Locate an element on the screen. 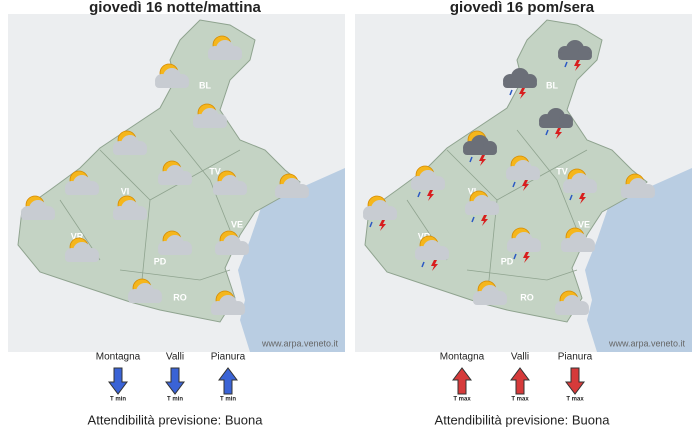 Image resolution: width=696 pixels, height=438 pixels. panel-title: giovedì 16 pom/sera is located at coordinates (522, 8).